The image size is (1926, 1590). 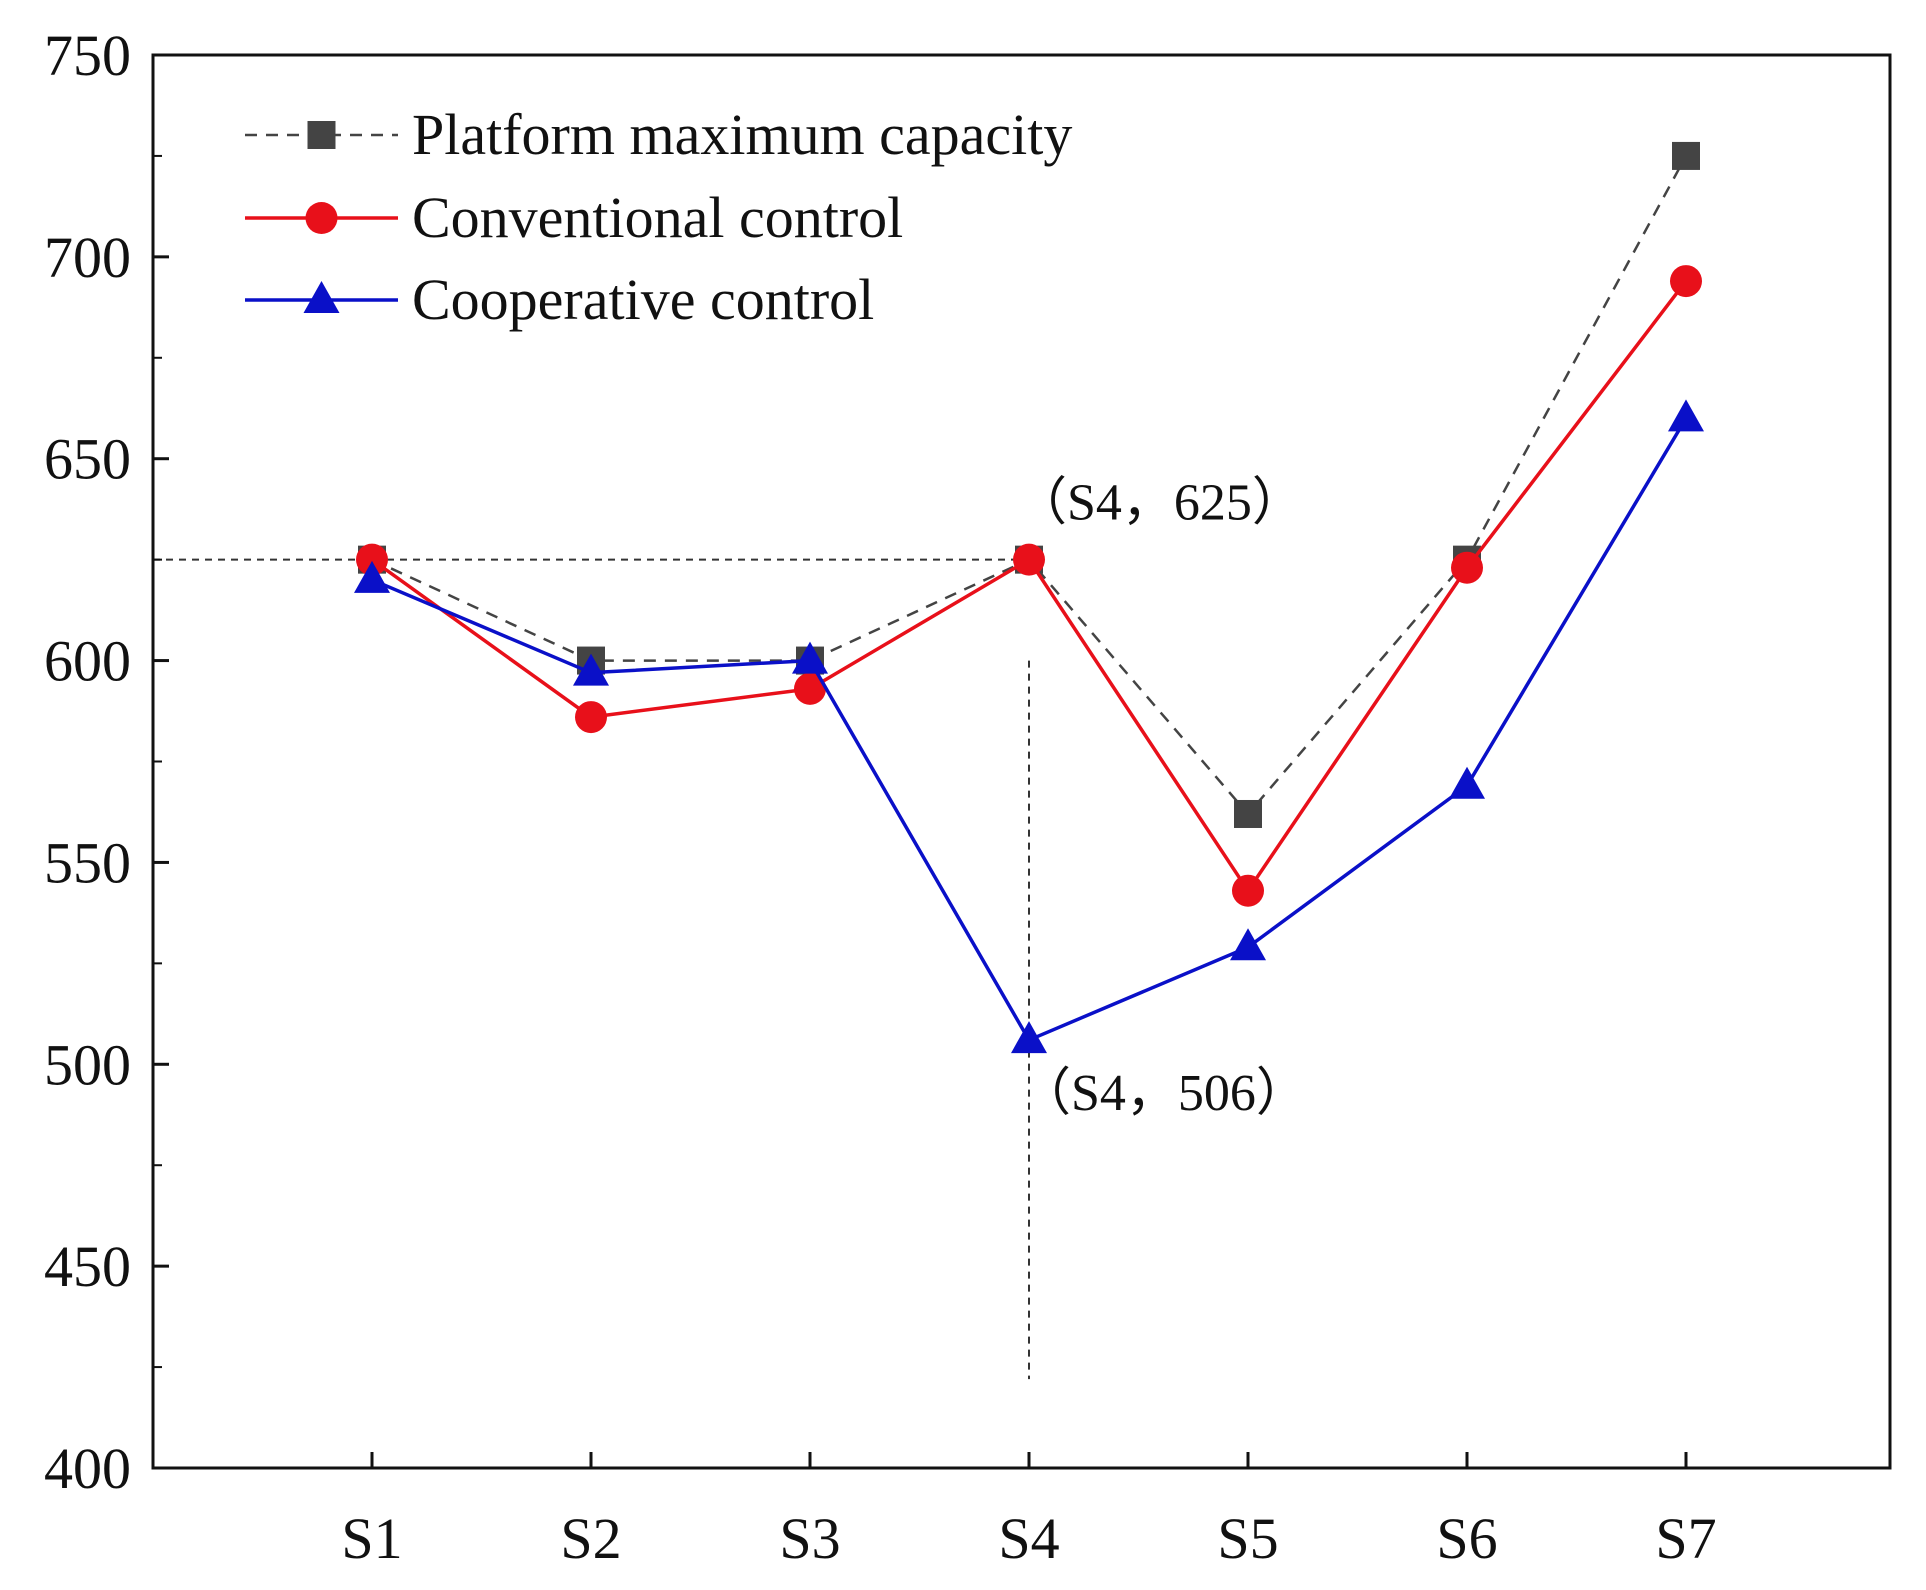 I want to click on annotations: （S4，625） （S4，506）, so click(x=1161, y=798).